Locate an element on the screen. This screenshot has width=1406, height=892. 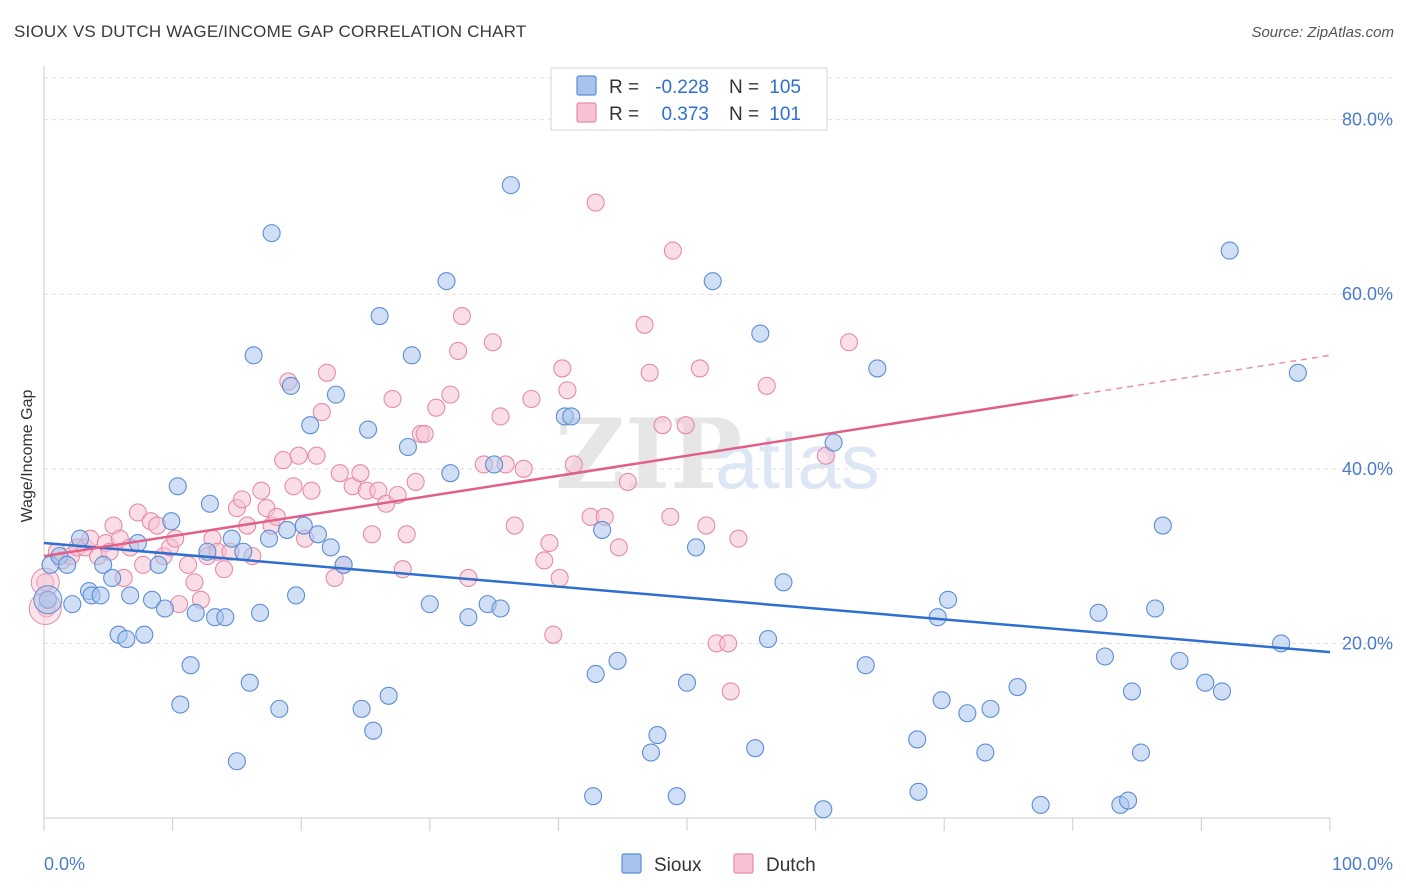
legend-swatch-sioux is located at coordinates (586, 85).